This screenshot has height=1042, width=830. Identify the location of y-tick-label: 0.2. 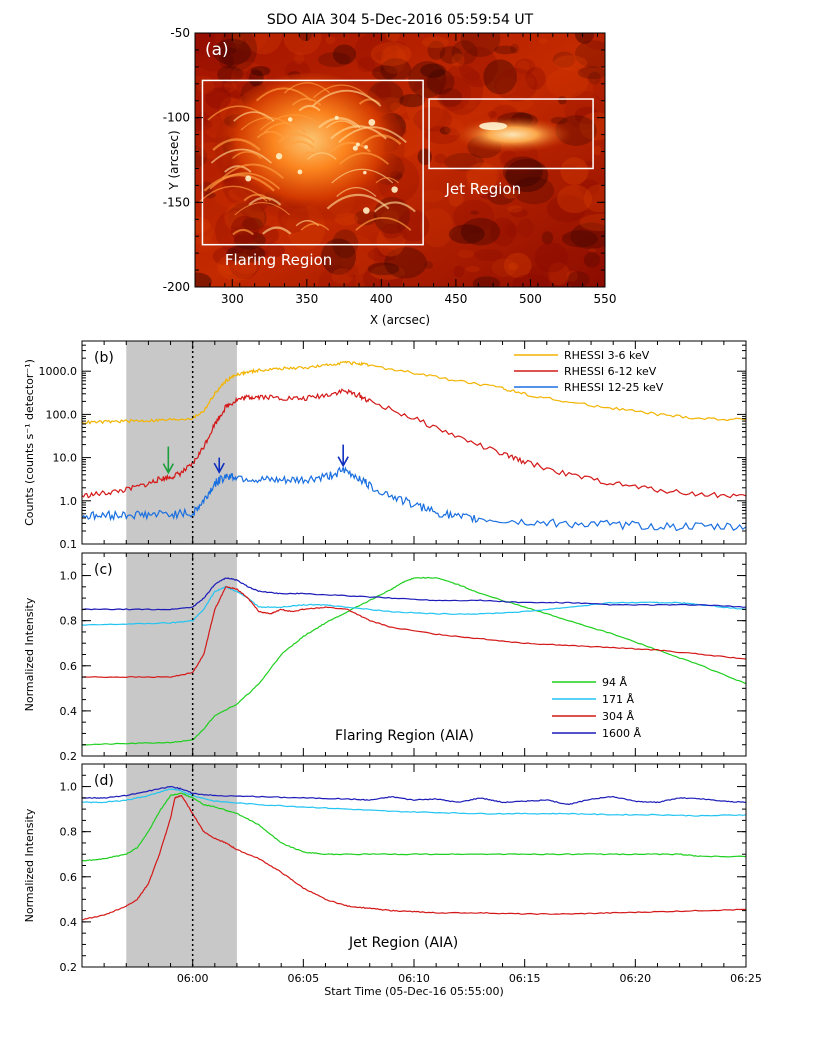
(69, 756).